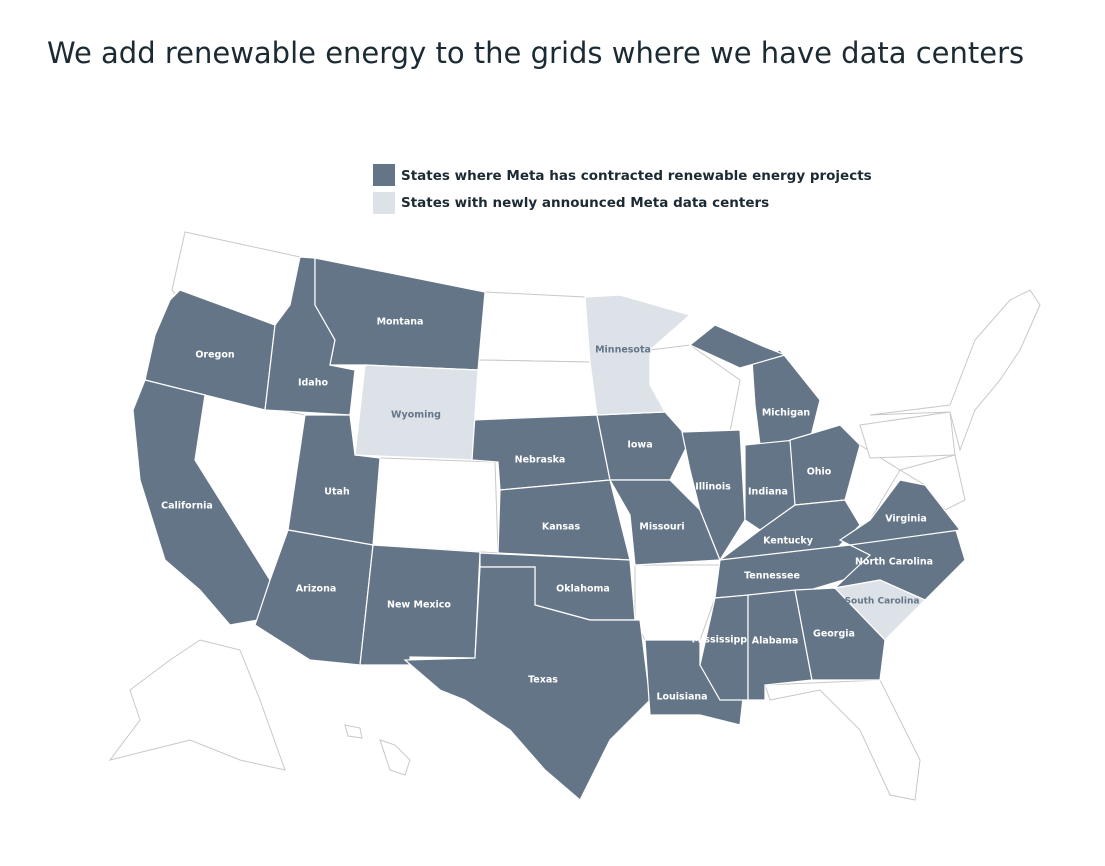 The image size is (1105, 866). Describe the element at coordinates (400, 322) in the screenshot. I see `state-label: Montana` at that location.